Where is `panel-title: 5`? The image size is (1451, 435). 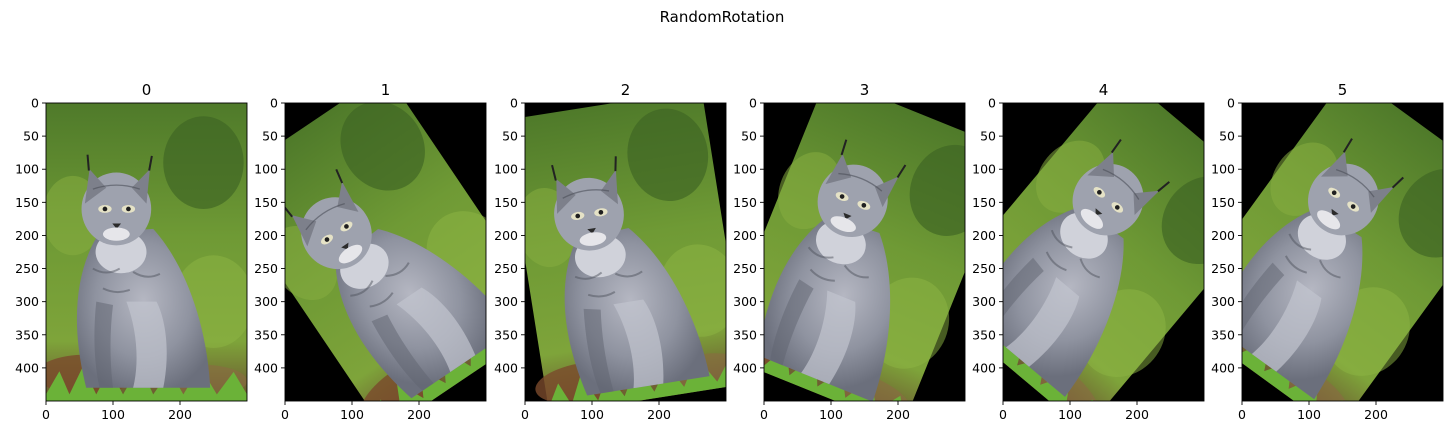 panel-title: 5 is located at coordinates (1343, 90).